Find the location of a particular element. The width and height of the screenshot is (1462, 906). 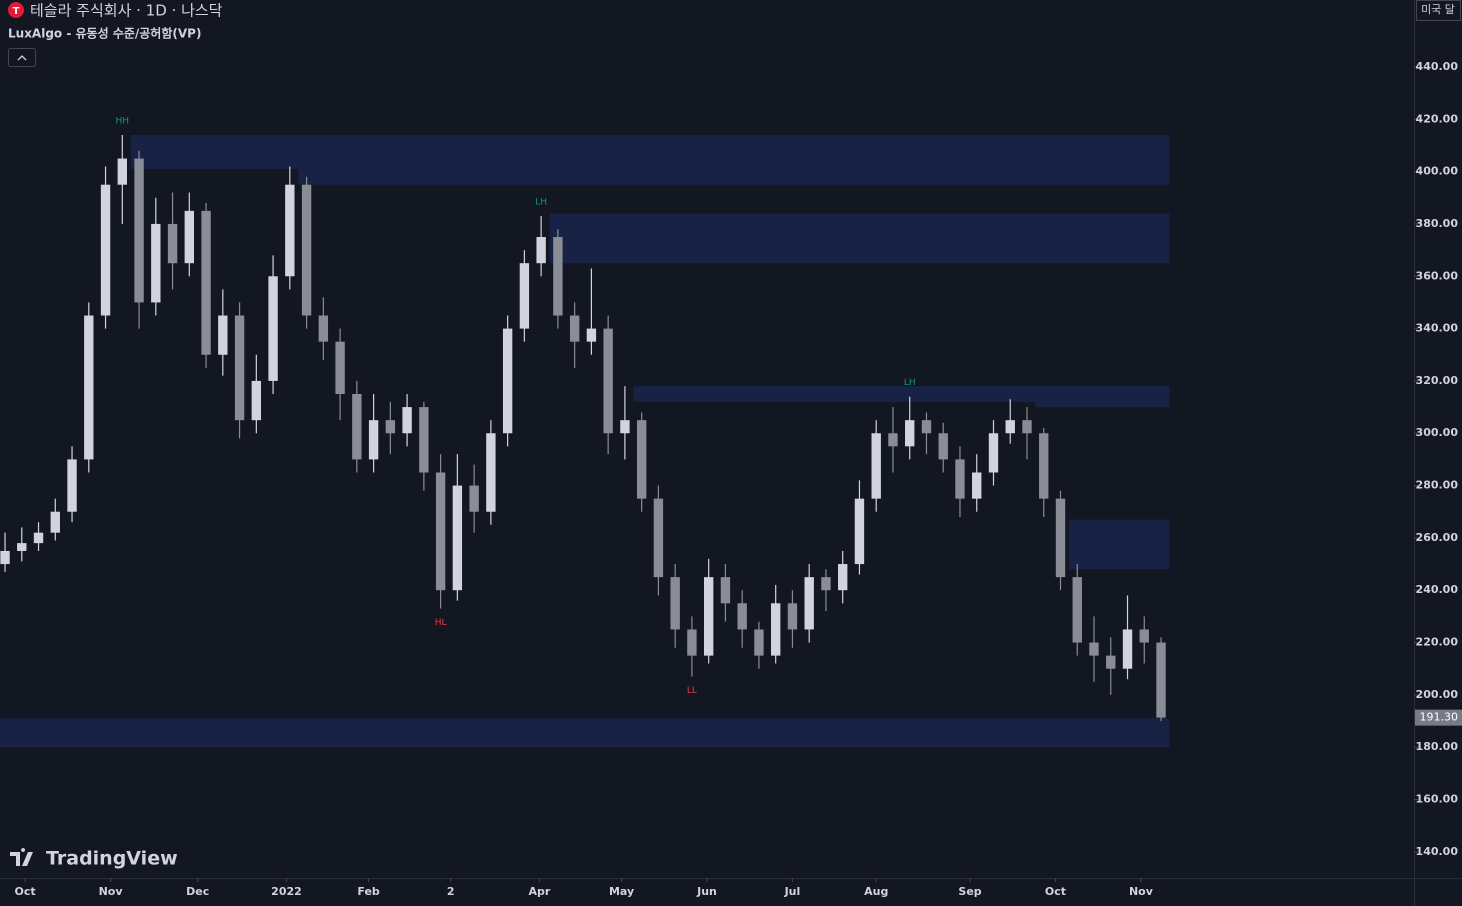

swing-label: LH is located at coordinates (910, 383).